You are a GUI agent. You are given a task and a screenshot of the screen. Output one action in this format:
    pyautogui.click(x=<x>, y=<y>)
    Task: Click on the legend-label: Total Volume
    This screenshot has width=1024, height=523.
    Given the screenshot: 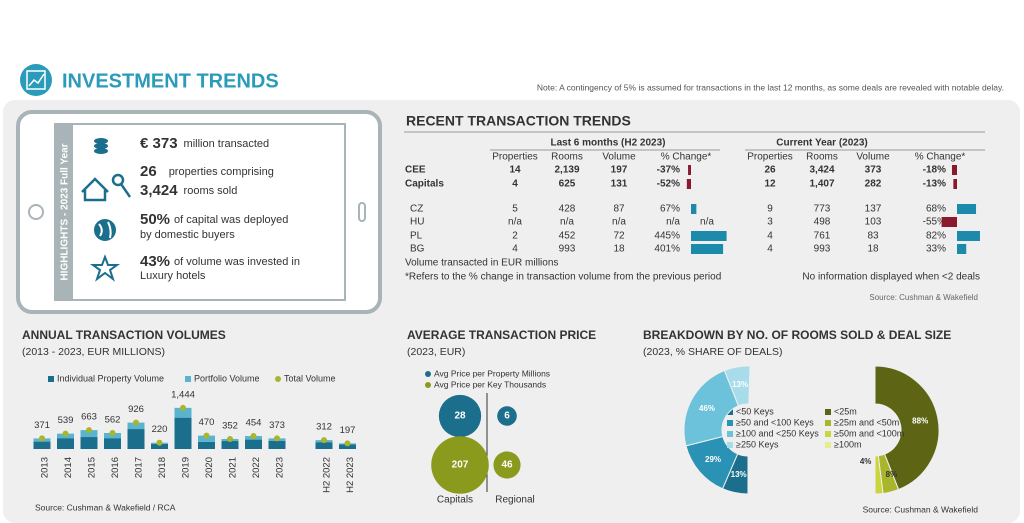 What is the action you would take?
    pyautogui.click(x=310, y=378)
    